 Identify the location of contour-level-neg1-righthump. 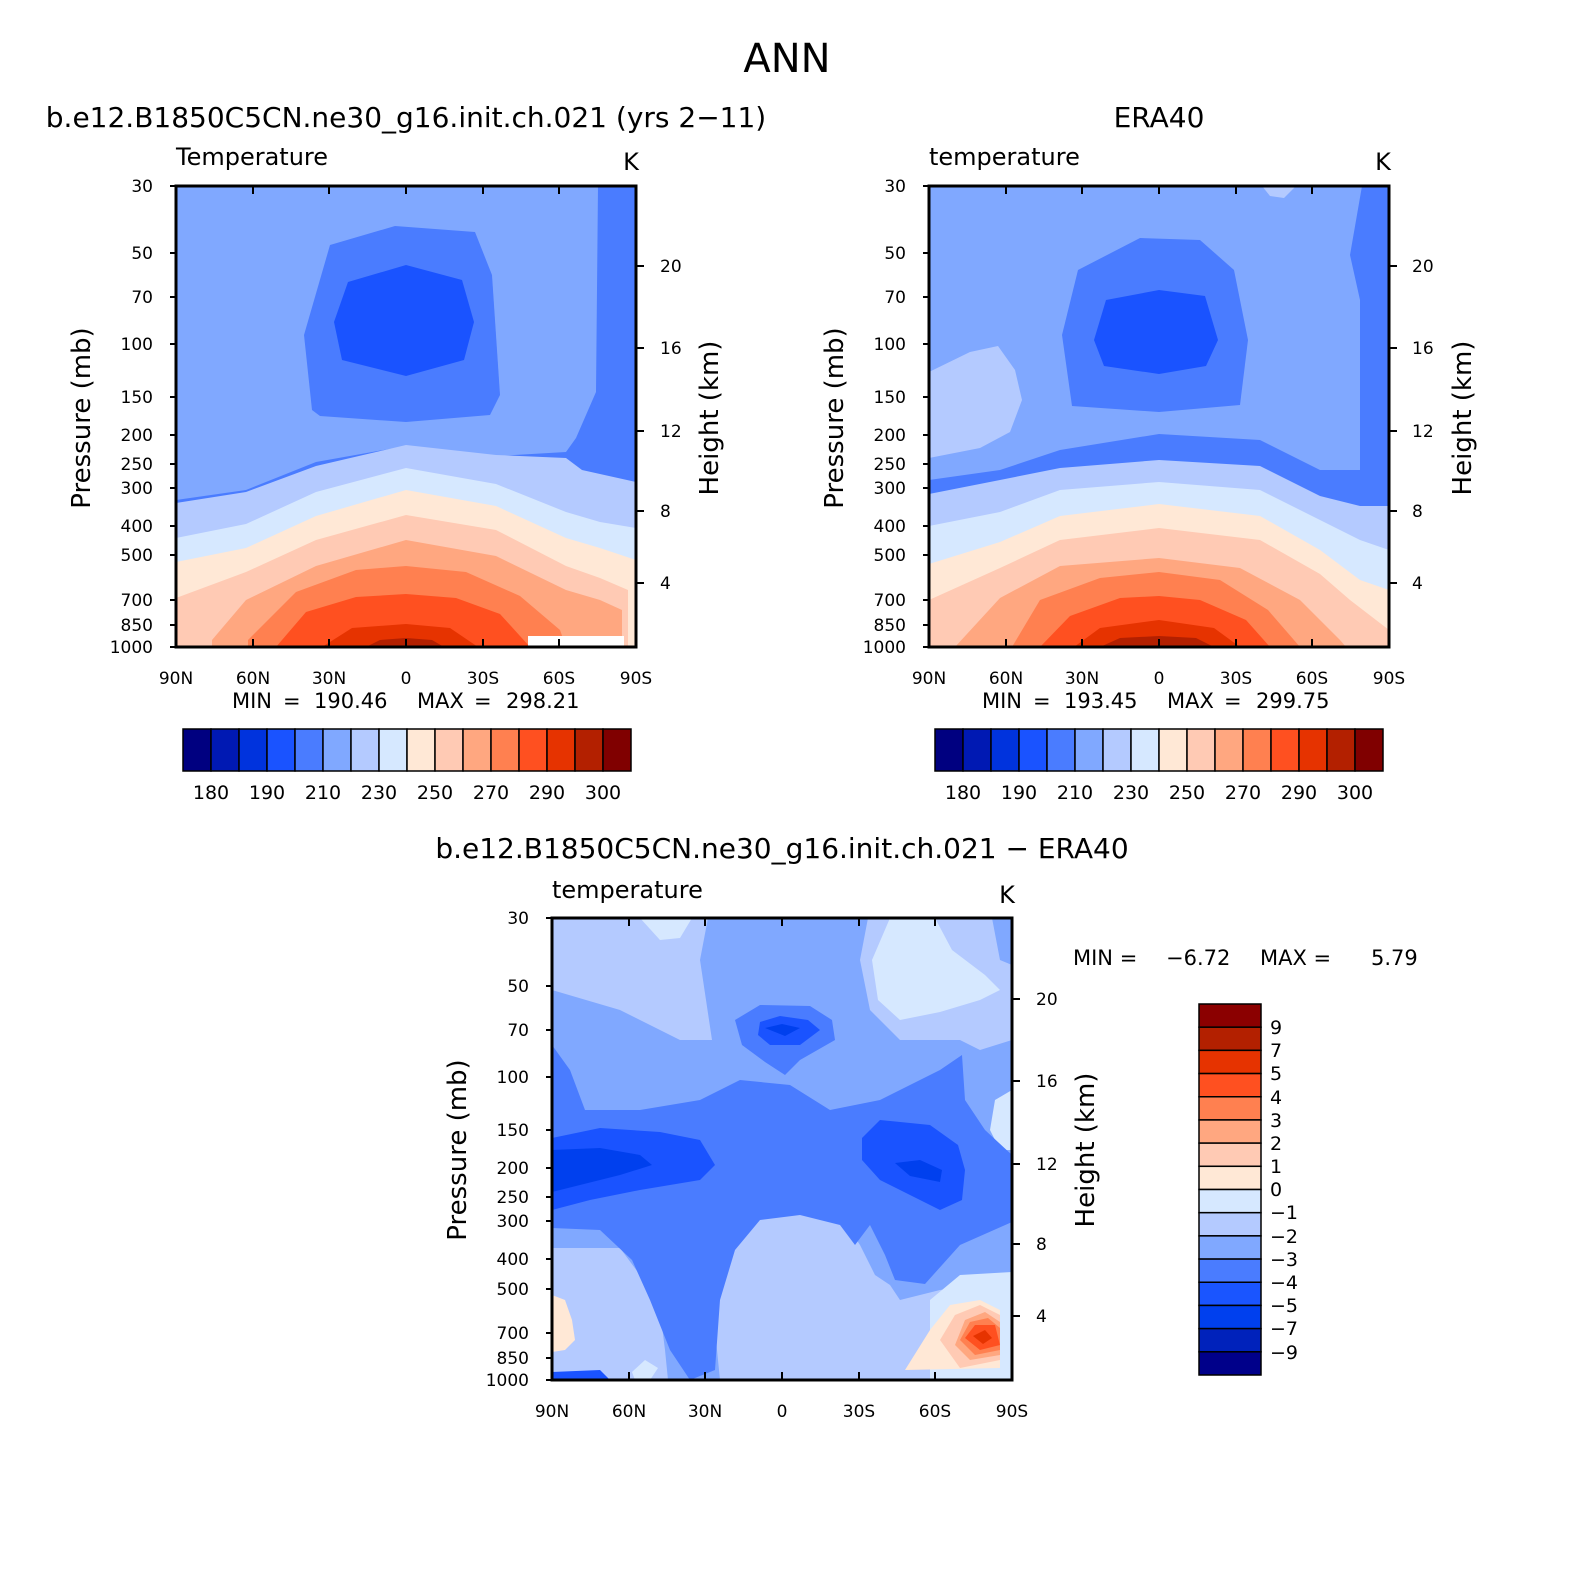
(1001, 1120).